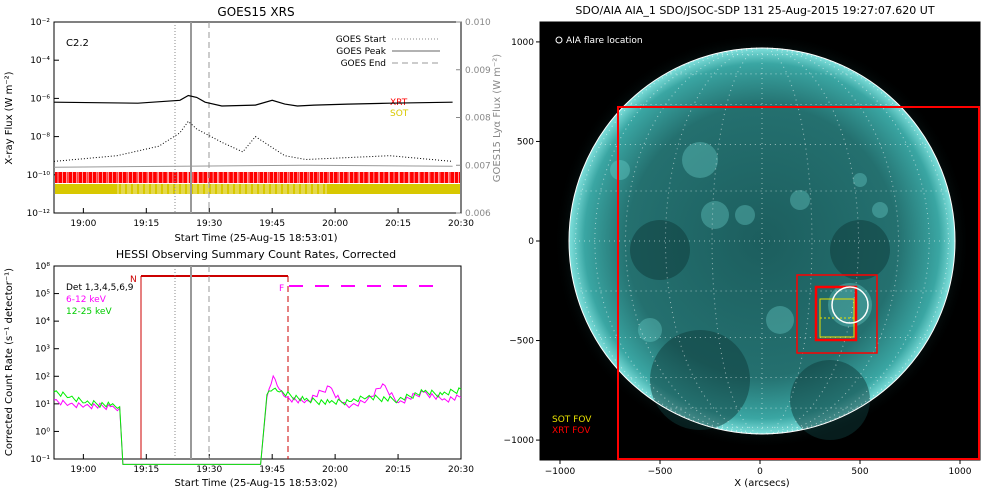  What do you see at coordinates (335, 470) in the screenshot?
I see `hessi-xtick-label: 20:00` at bounding box center [335, 470].